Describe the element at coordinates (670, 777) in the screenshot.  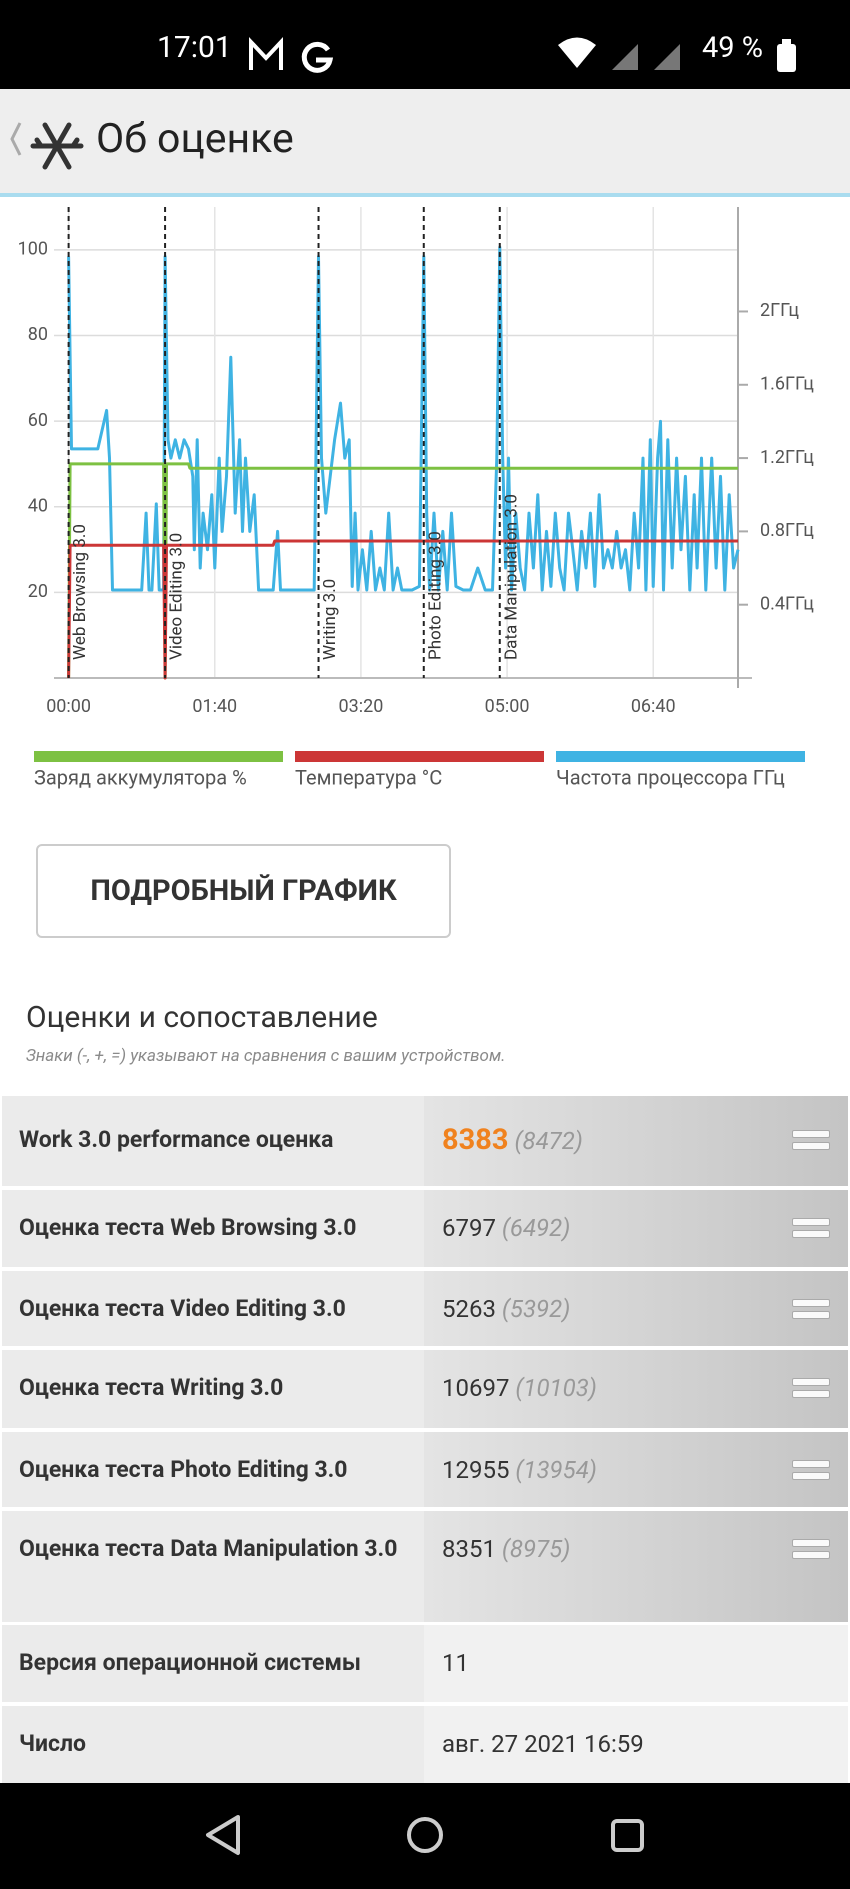
I see `legend-label: Частота процессора ГГц` at that location.